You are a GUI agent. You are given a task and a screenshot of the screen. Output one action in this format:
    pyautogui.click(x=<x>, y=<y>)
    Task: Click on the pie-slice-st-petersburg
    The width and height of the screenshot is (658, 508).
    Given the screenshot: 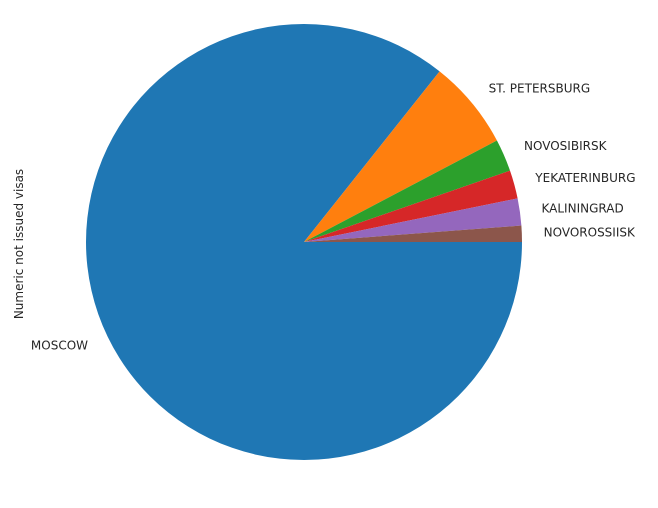 What is the action you would take?
    pyautogui.click(x=400, y=156)
    